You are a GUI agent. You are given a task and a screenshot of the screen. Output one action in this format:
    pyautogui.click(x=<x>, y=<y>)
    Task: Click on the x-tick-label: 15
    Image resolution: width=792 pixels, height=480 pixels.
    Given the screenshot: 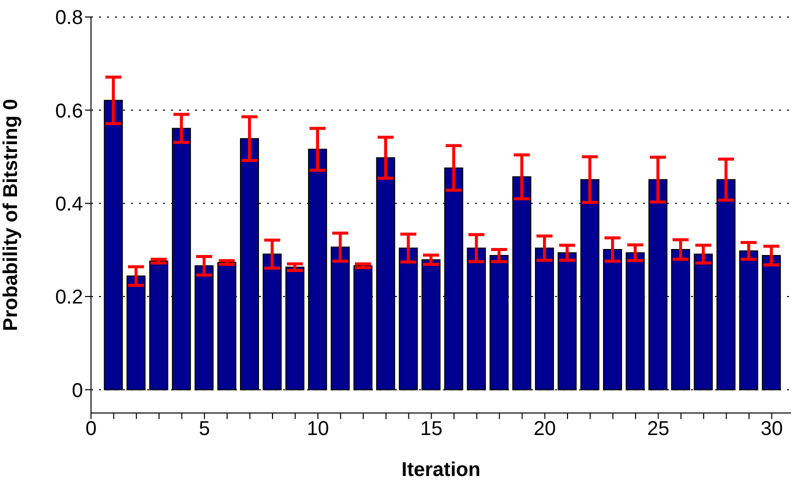 What is the action you would take?
    pyautogui.click(x=431, y=429)
    